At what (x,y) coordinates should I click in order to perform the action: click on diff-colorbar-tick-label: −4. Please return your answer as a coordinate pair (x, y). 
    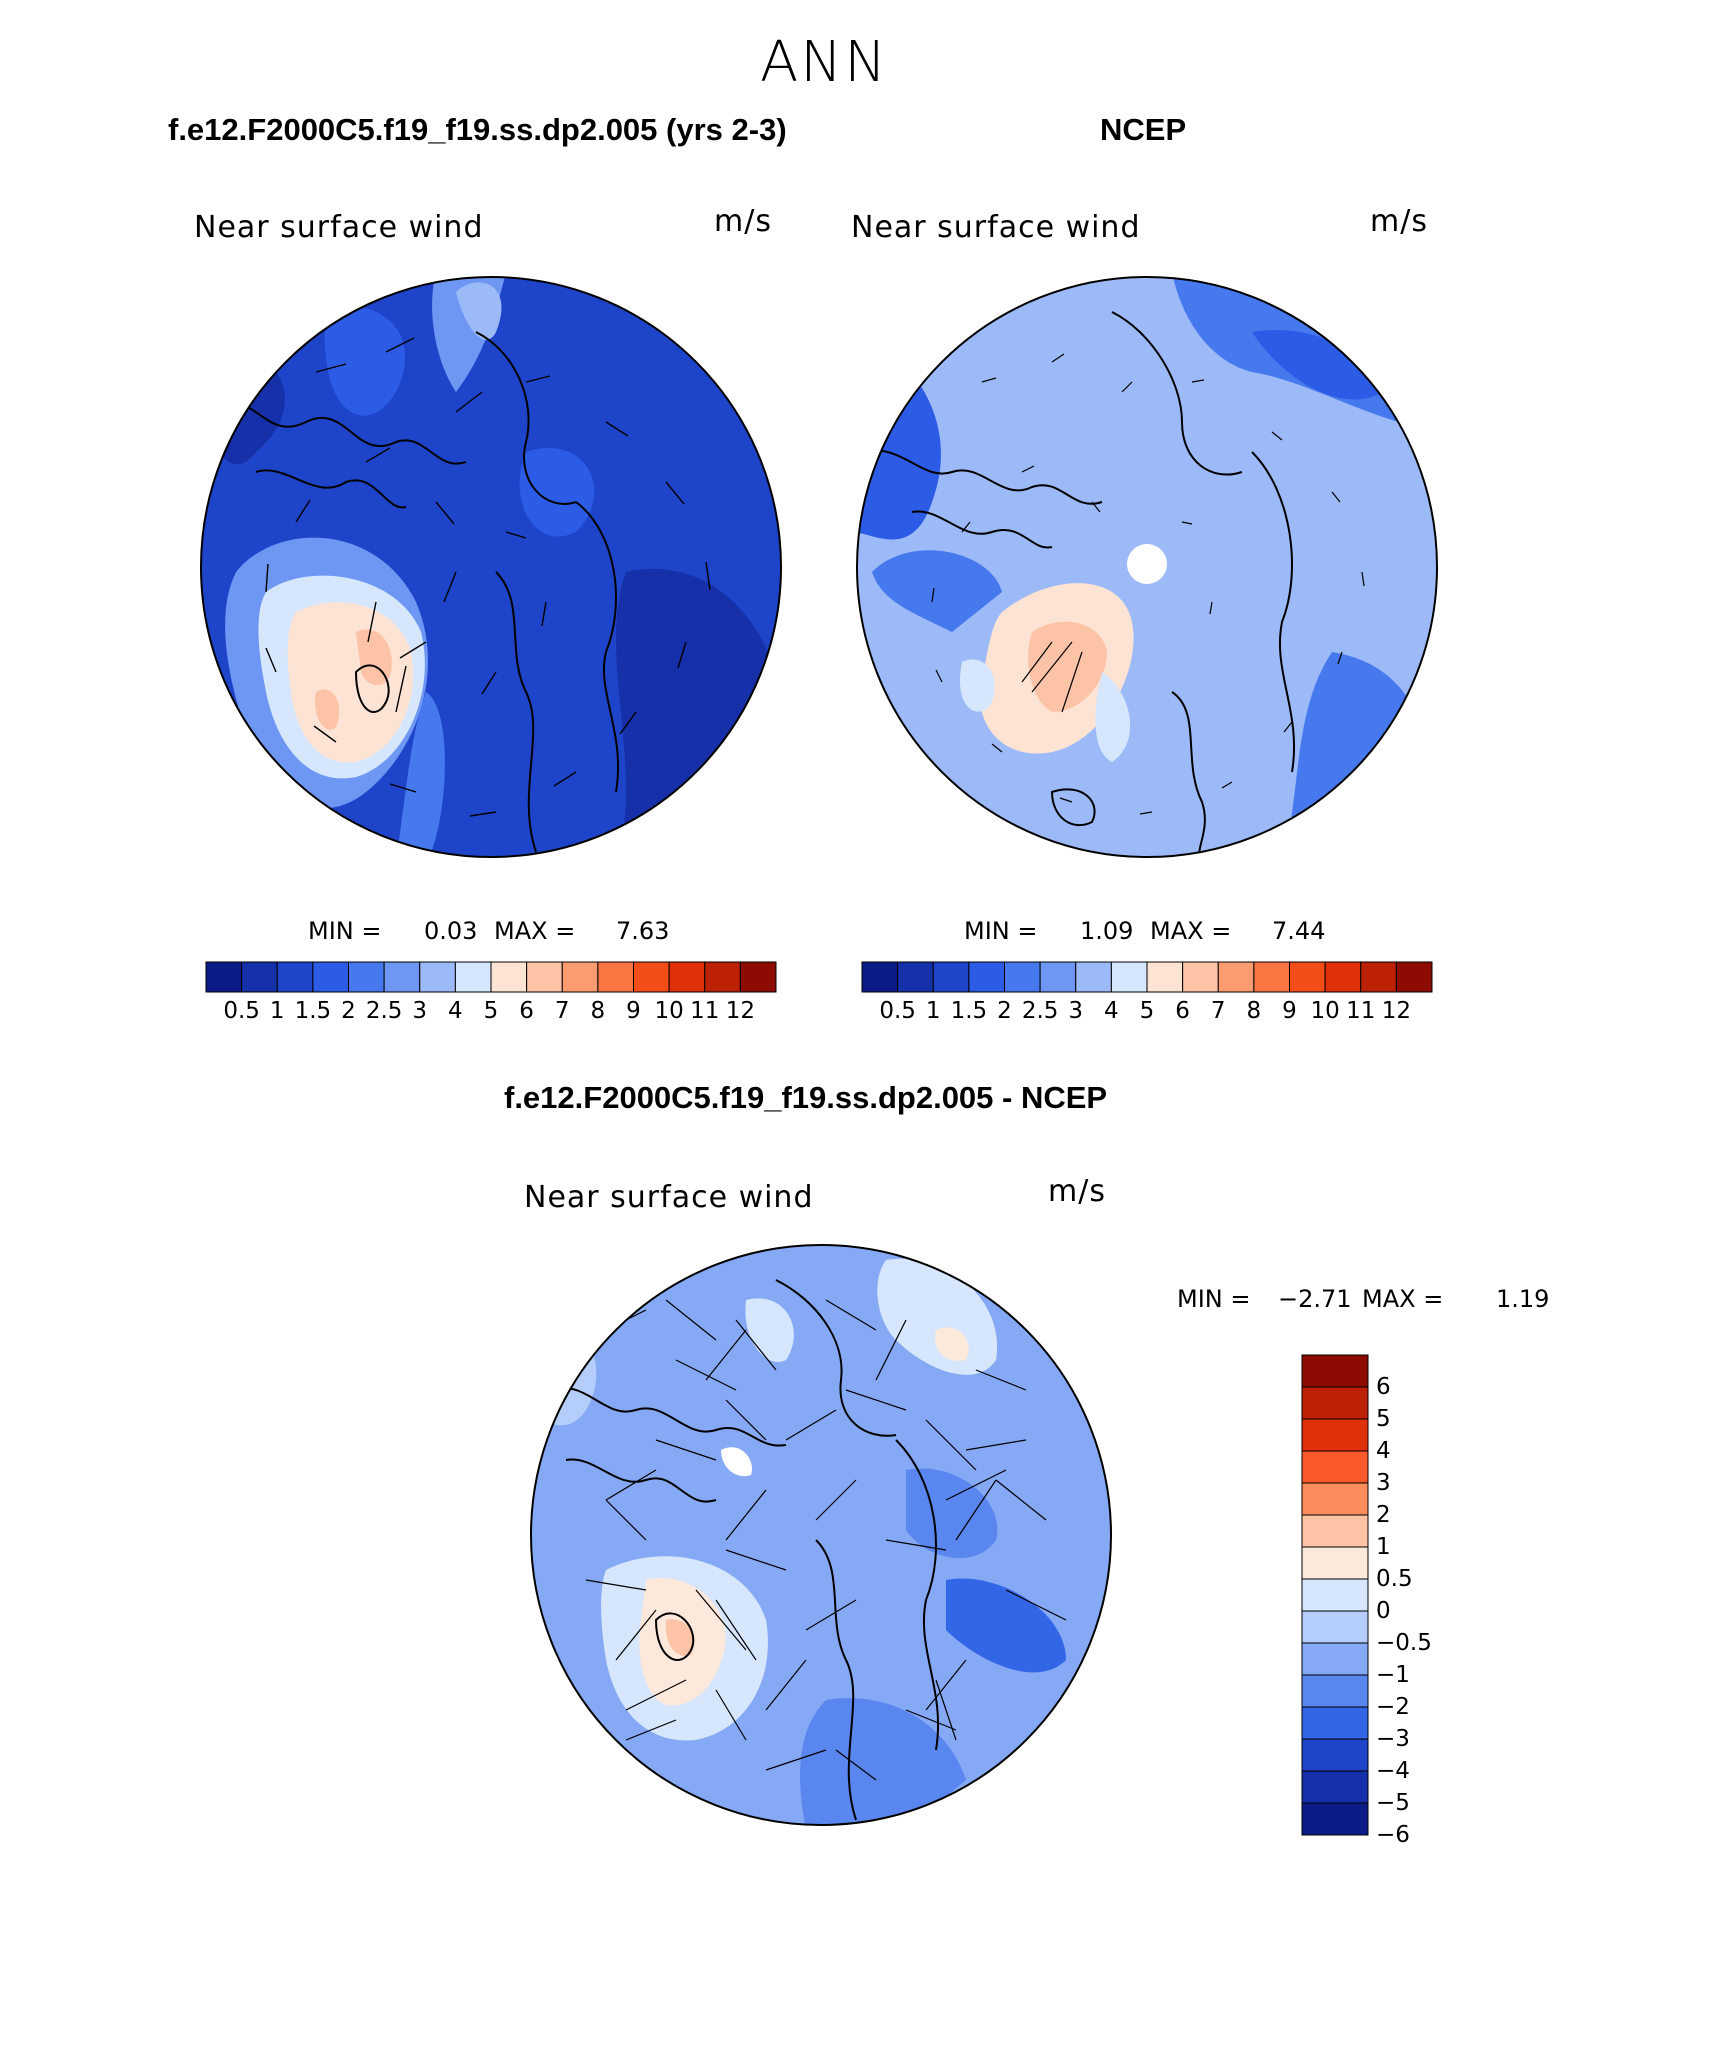
    Looking at the image, I should click on (1393, 1771).